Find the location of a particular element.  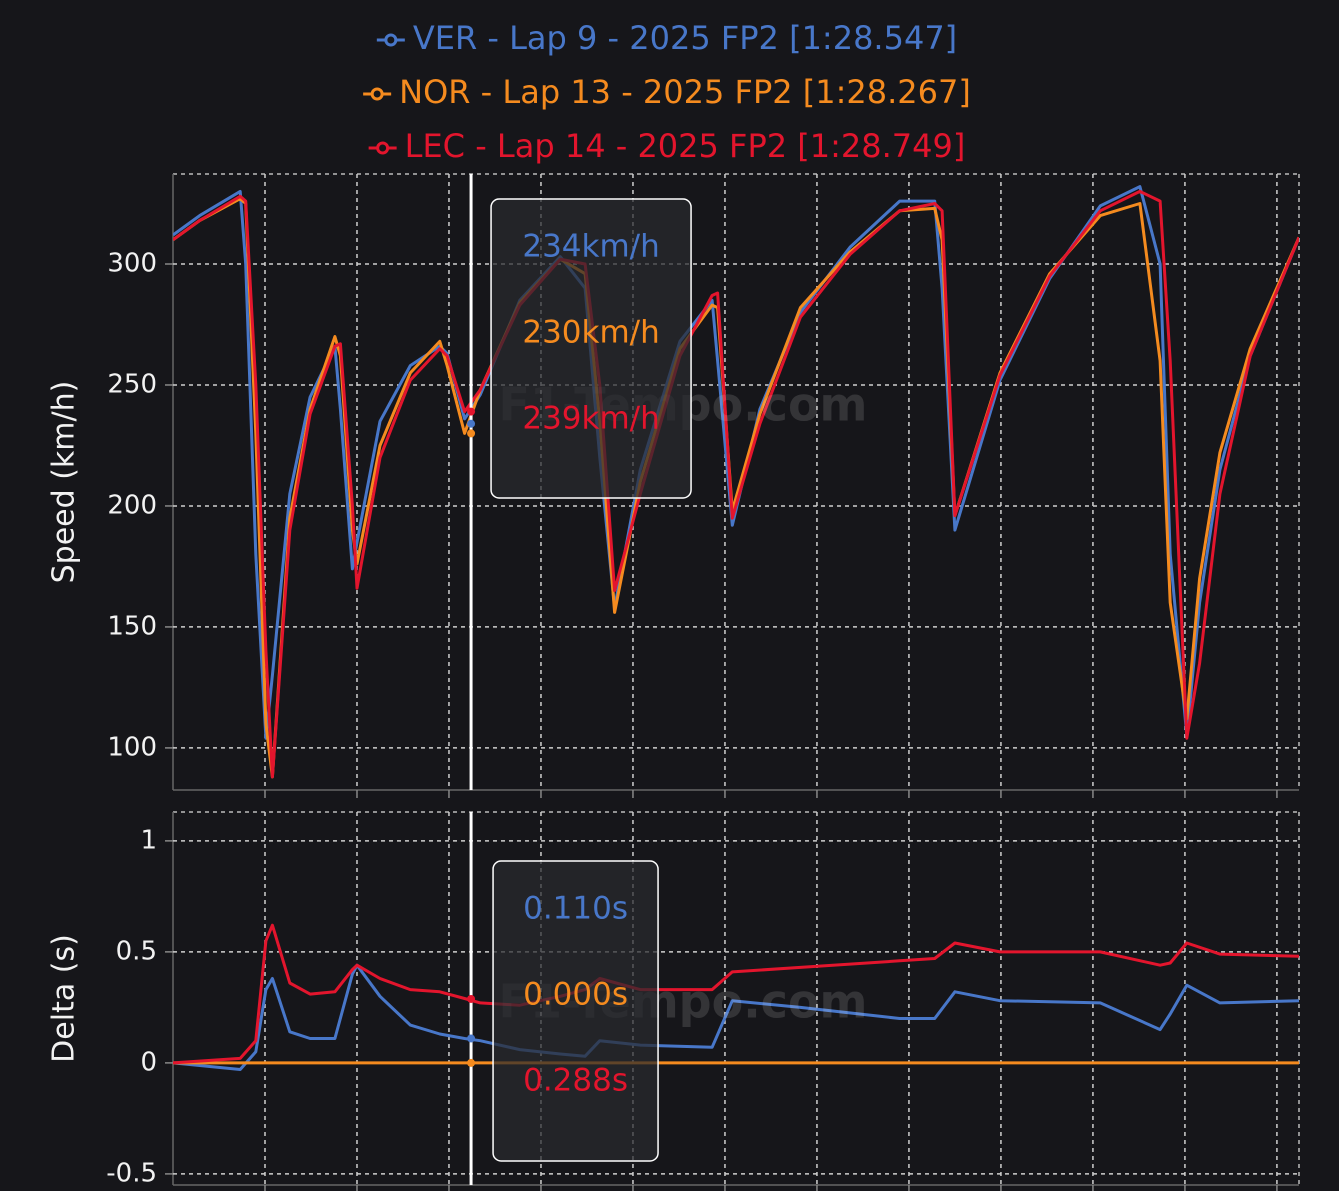

y-tick-label: 0.5 is located at coordinates (136, 951).